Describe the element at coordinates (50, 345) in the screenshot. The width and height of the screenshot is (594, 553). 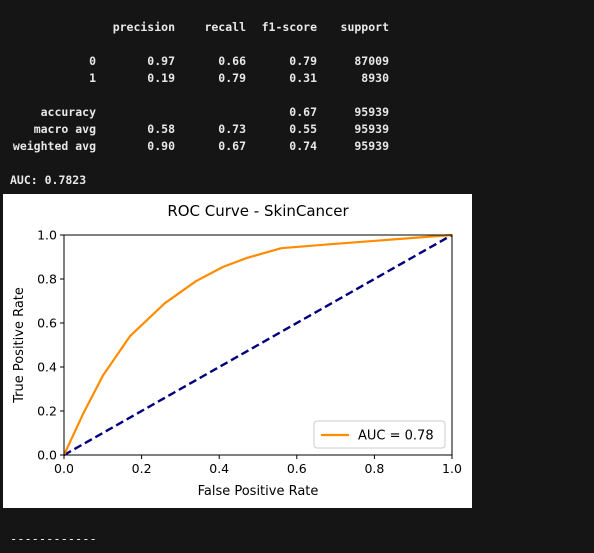
I see `y-axis: 0.0 0.2 0.4 0.6 0.8 1.0` at that location.